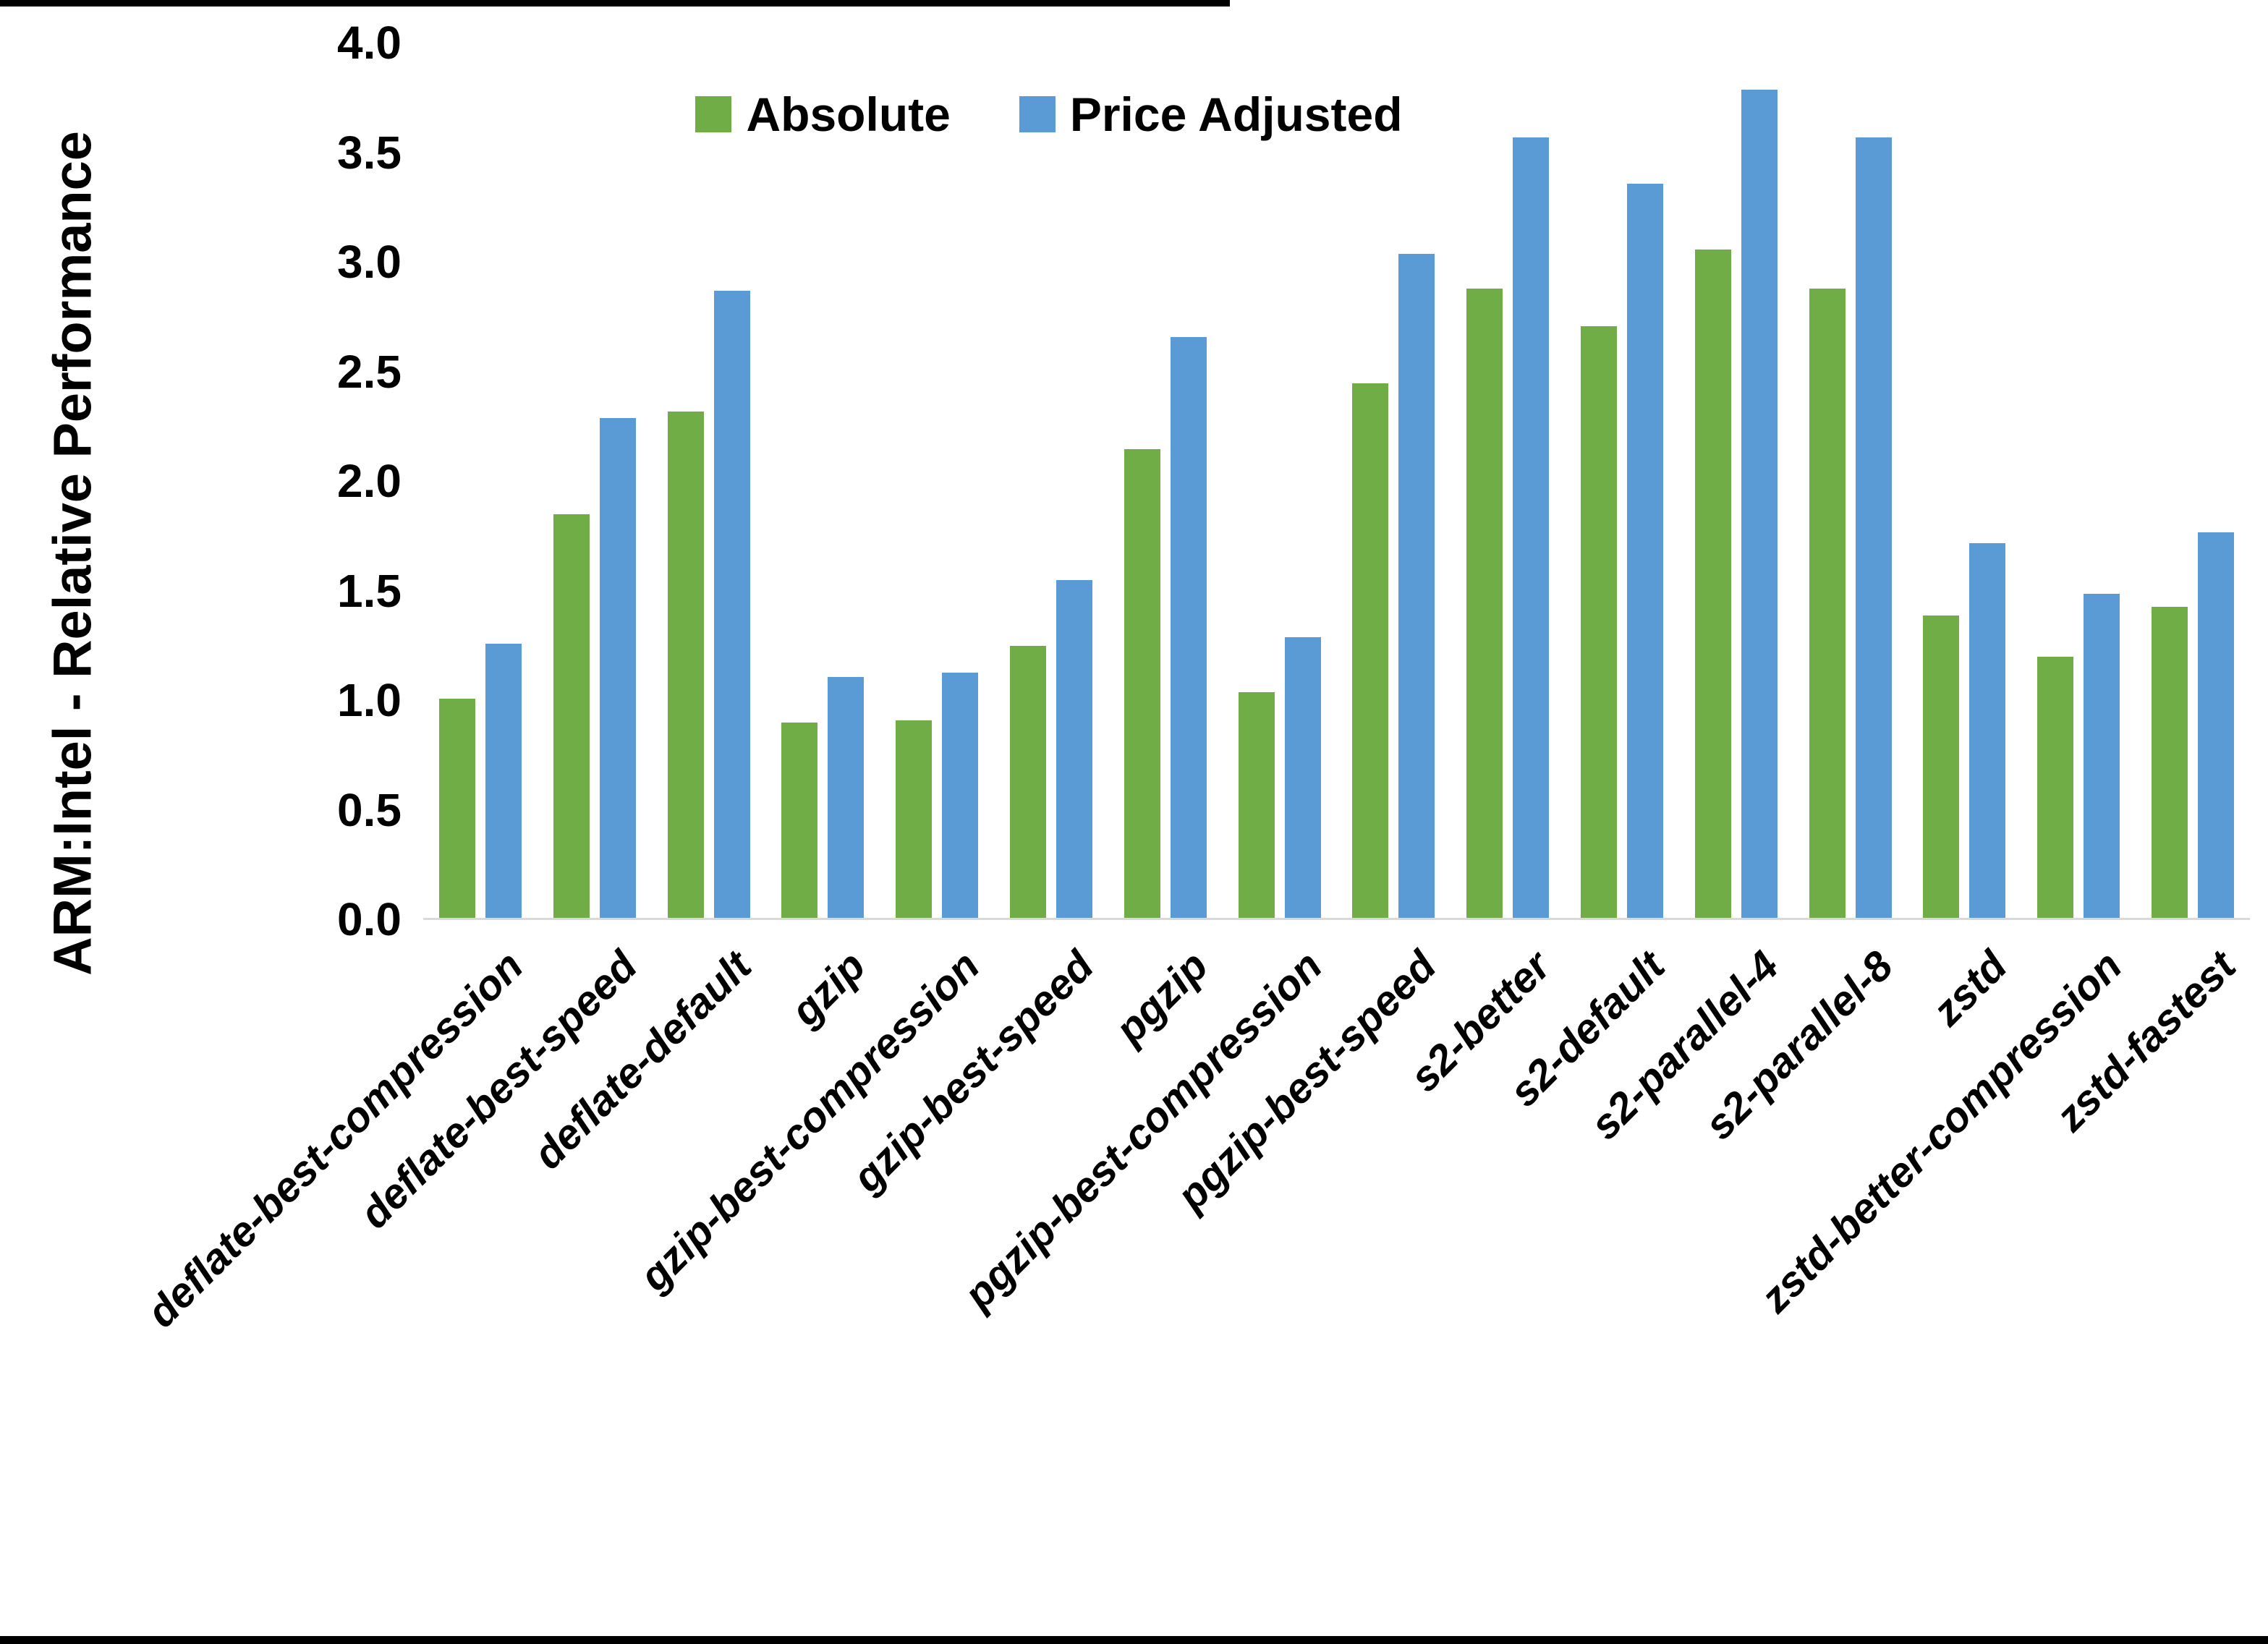 The height and width of the screenshot is (1644, 2268). Describe the element at coordinates (1134, 1640) in the screenshot. I see `screenshot-bottom-border` at that location.